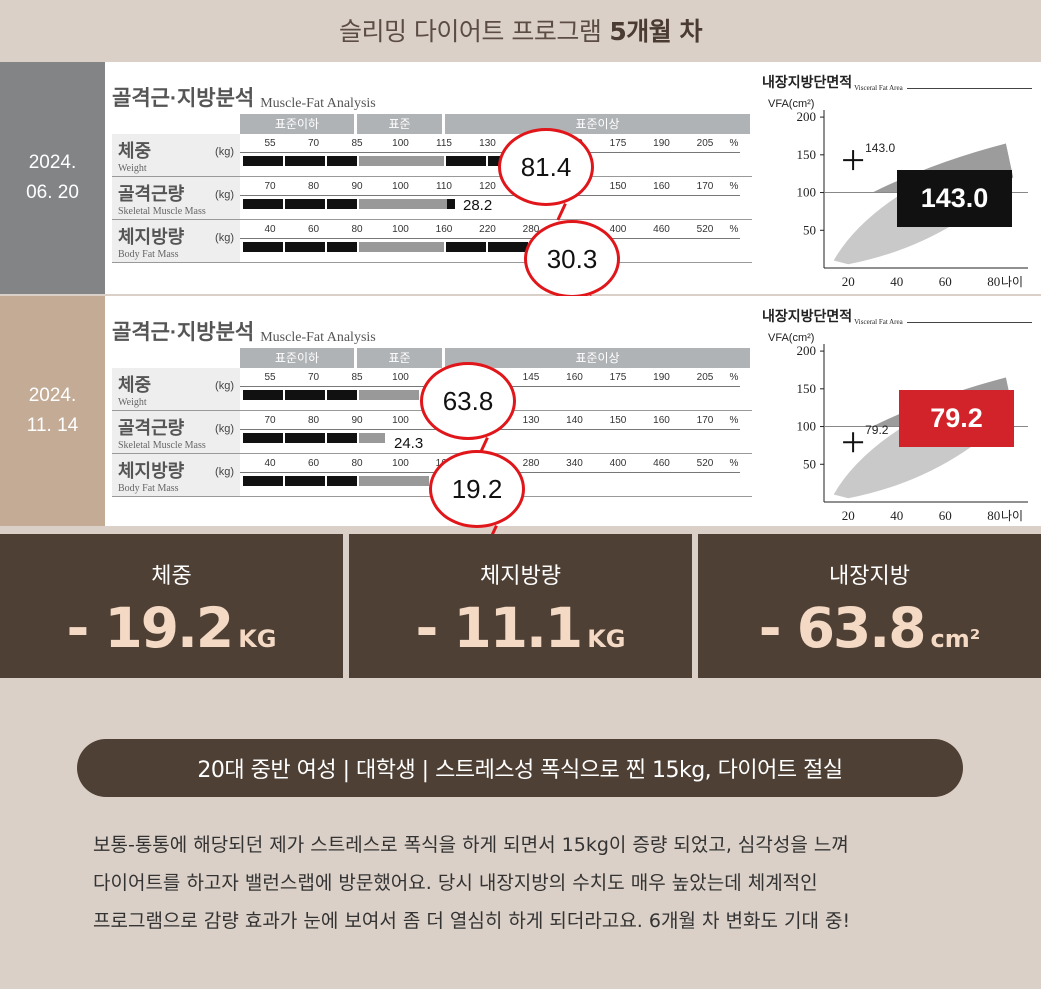 This screenshot has width=1041, height=989. I want to click on stat-card-fat: 체지방량 - 11.1 KG, so click(520, 606).